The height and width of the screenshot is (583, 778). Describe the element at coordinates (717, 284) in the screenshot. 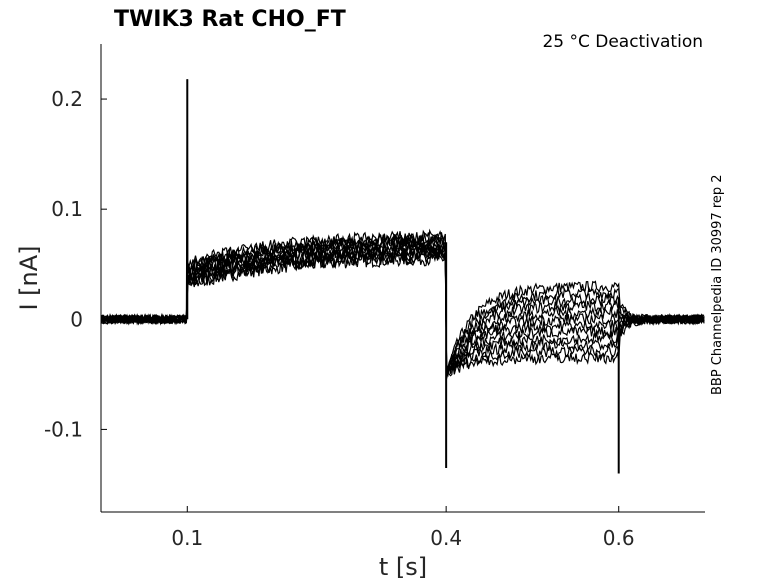

I see `side-label: BBP Channelpedia ID 30997 rep 2` at that location.